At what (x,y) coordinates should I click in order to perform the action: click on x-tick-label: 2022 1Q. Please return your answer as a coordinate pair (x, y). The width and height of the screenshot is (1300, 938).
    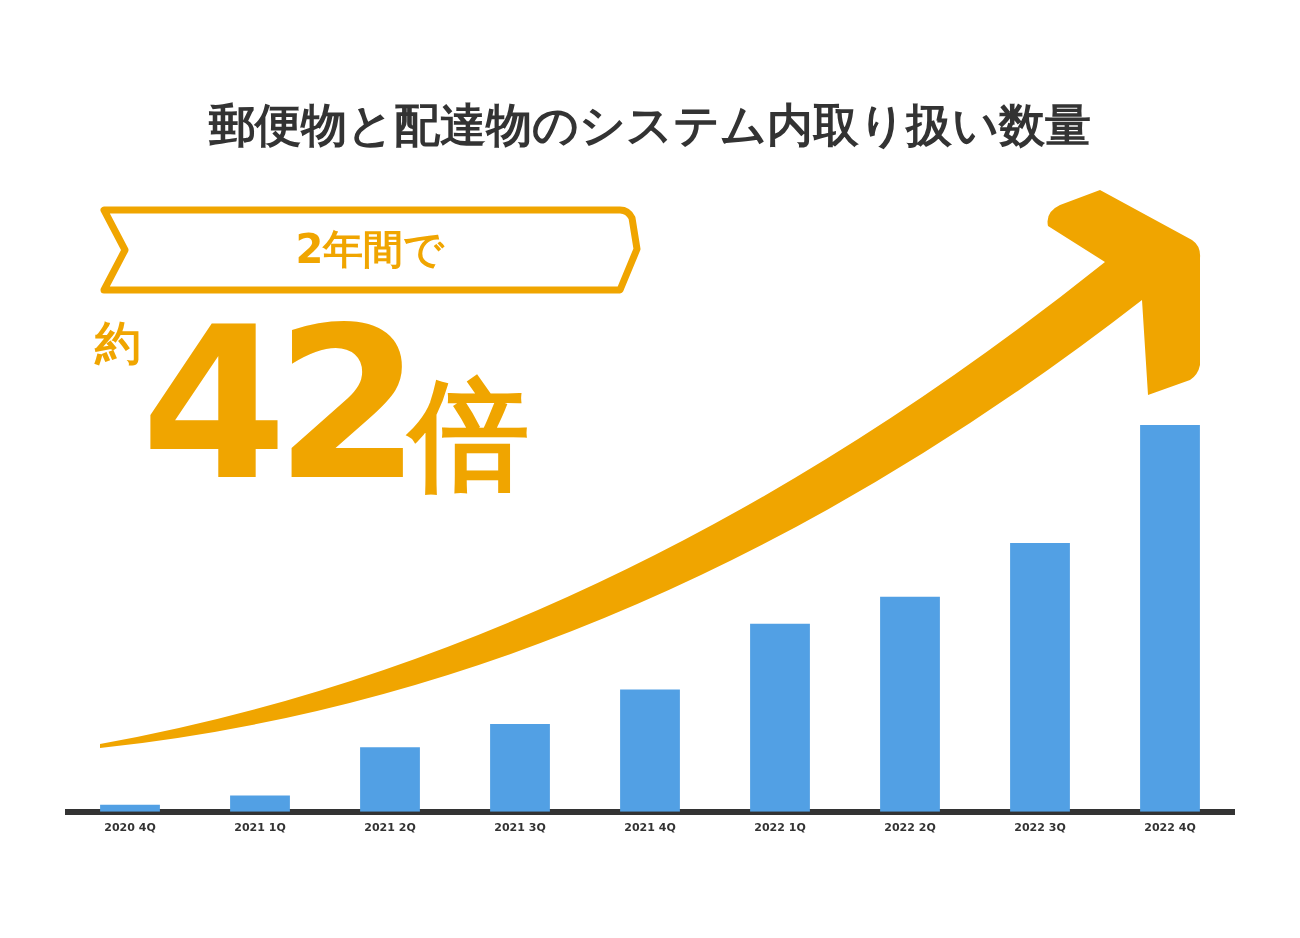
    Looking at the image, I should click on (780, 828).